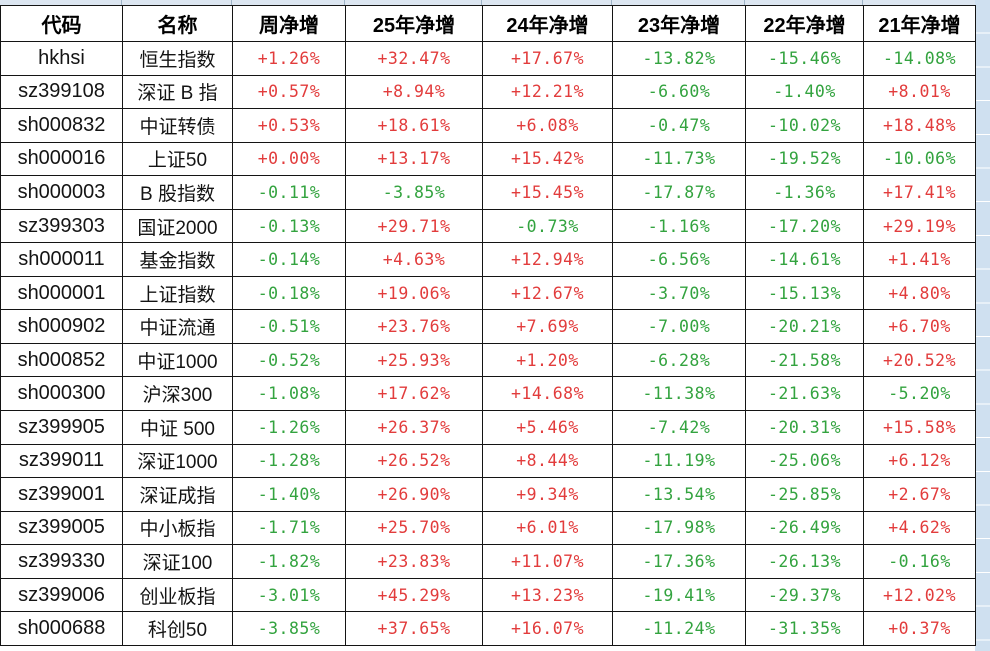 The width and height of the screenshot is (990, 651). Describe the element at coordinates (61, 226) in the screenshot. I see `code-cell: sz399303` at that location.